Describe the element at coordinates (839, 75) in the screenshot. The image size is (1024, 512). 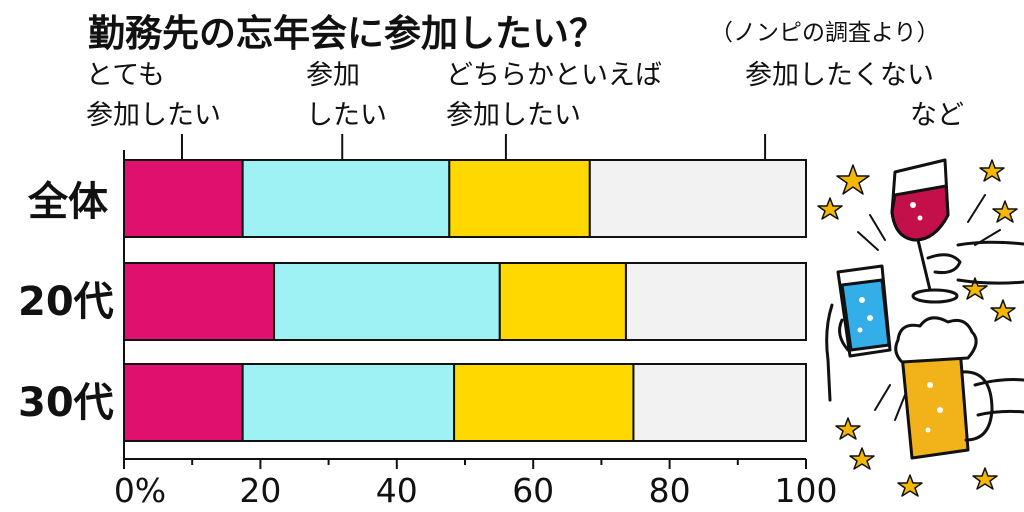
I see `legend-label-series-4-line-1: 参加したくない` at that location.